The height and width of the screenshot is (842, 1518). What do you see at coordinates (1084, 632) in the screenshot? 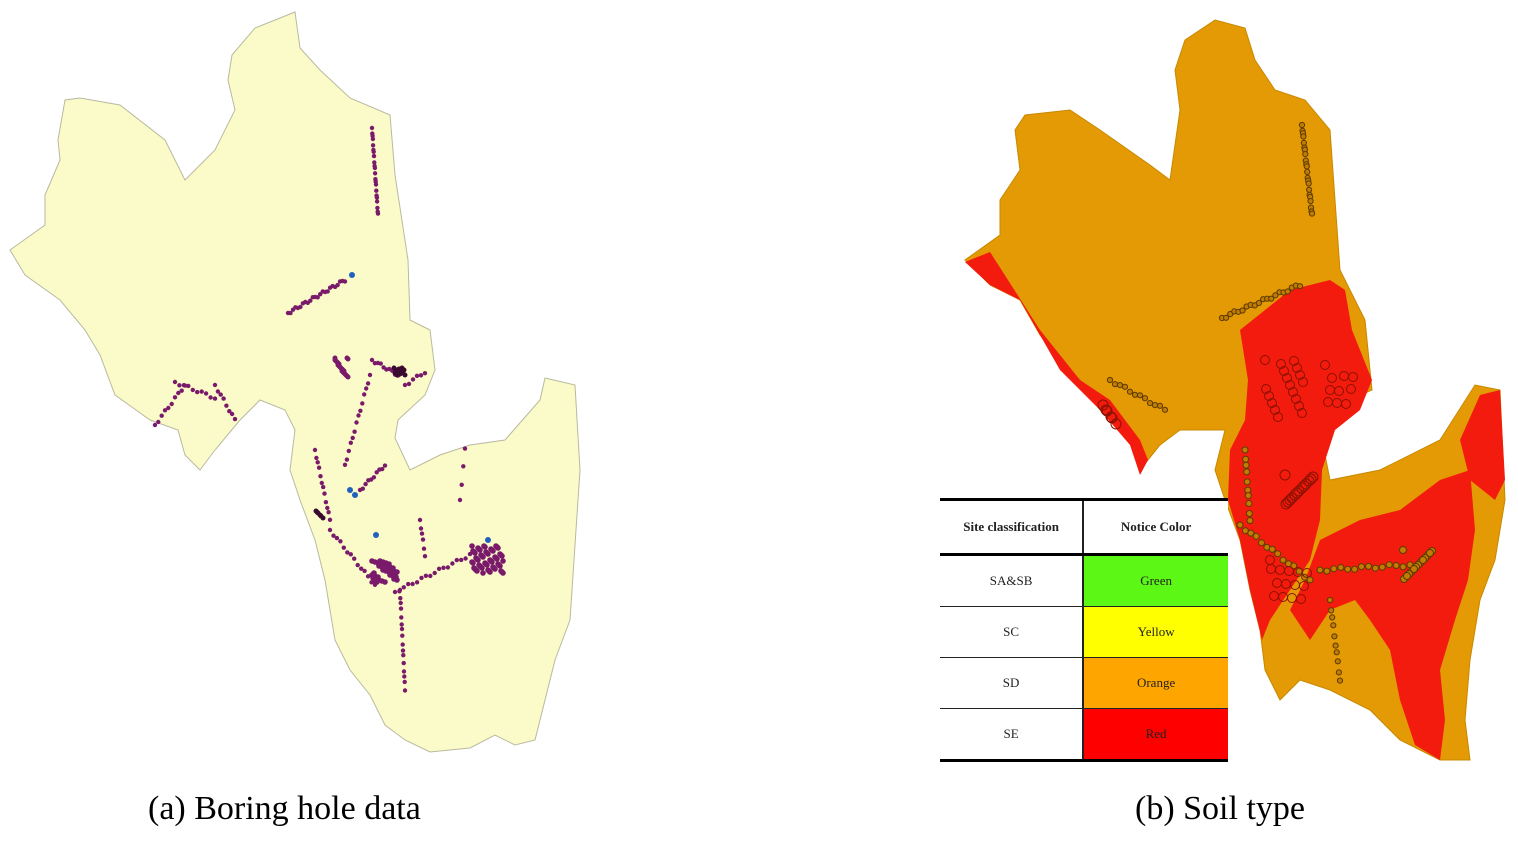
I see `legend-row: SC Yellow` at bounding box center [1084, 632].